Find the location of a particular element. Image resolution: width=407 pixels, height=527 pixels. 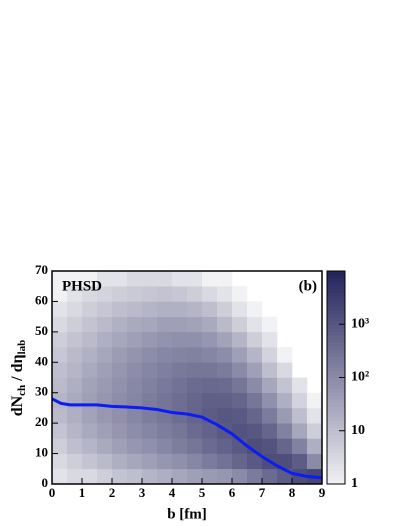

x-tick-label: 1 is located at coordinates (82, 492).